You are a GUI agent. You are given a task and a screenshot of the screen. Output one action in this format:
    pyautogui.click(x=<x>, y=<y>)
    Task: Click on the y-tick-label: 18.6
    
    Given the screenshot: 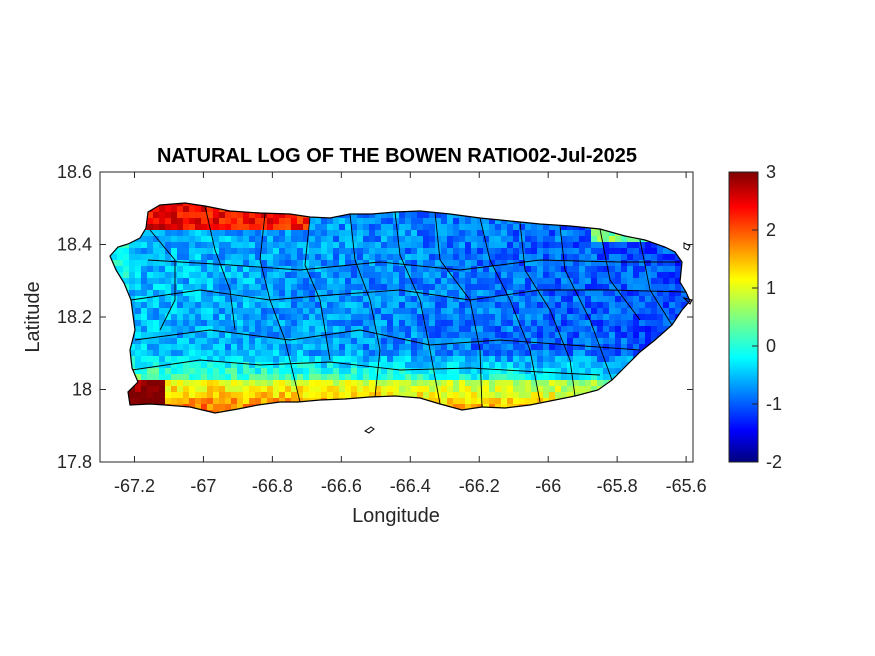 What is the action you would take?
    pyautogui.click(x=74, y=172)
    